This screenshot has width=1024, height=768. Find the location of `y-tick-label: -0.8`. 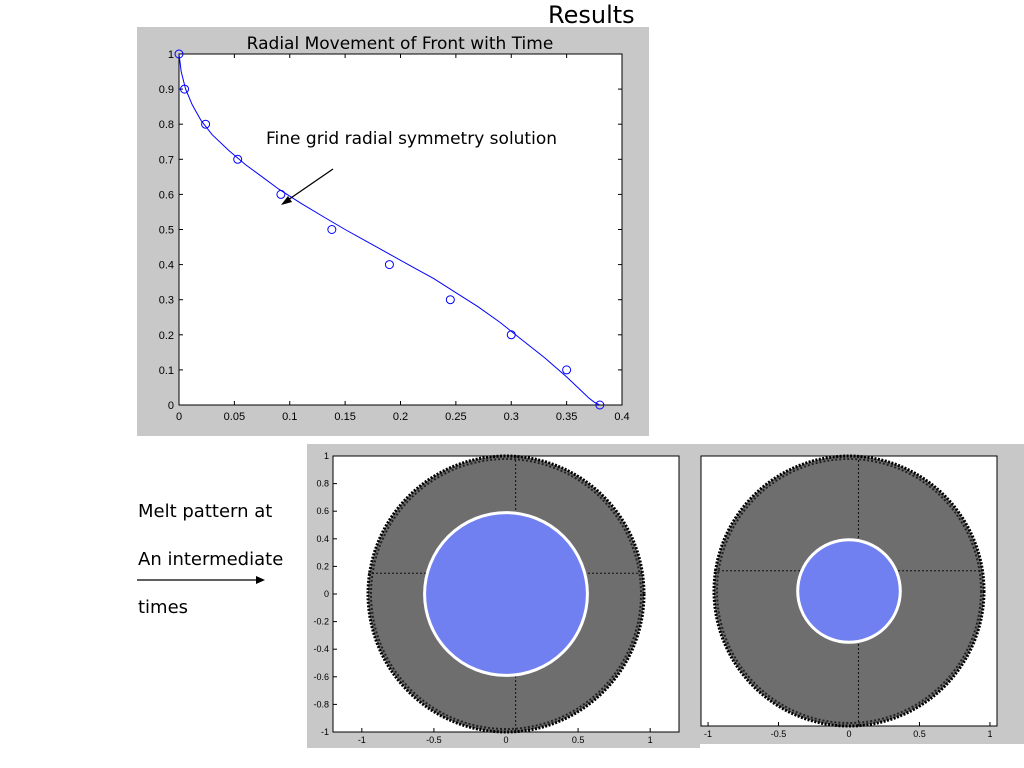

y-tick-label: -0.8 is located at coordinates (321, 704).